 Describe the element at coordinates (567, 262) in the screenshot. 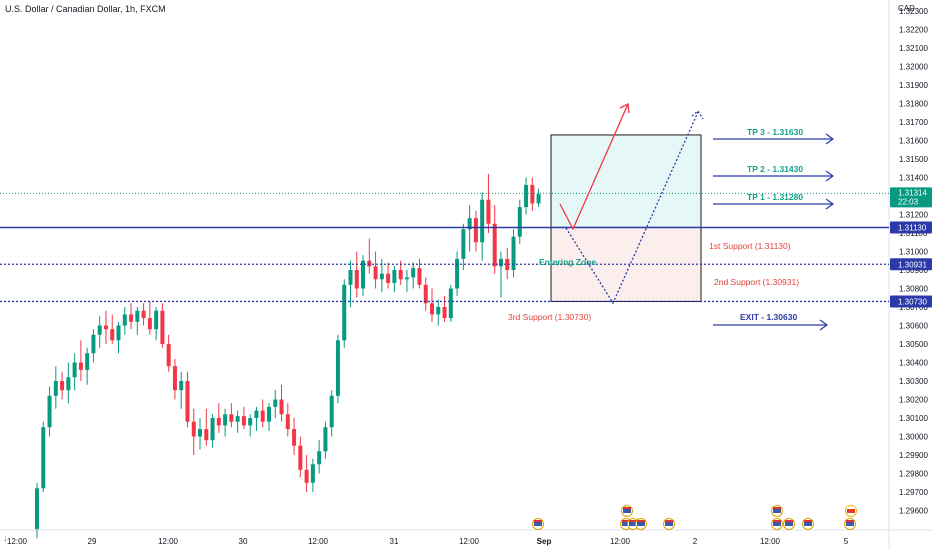

I see `entering-zone-label: Entering Zone` at that location.